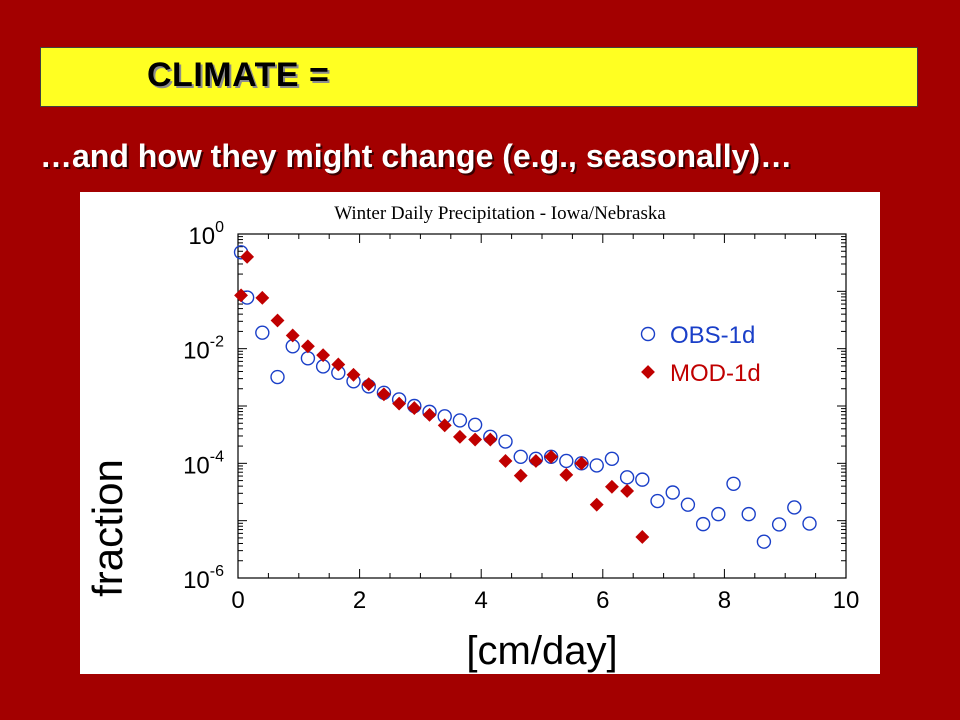  I want to click on y-tick-exponent: -2, so click(217, 342).